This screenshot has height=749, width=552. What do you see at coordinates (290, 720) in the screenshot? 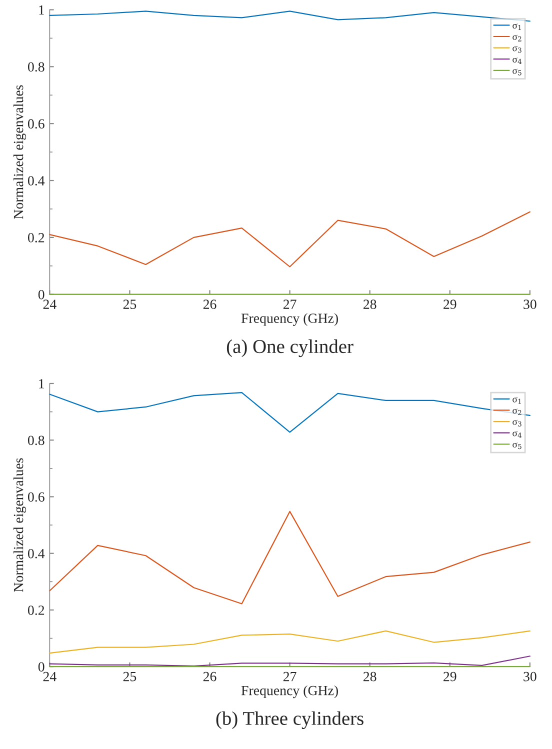
I see `text: (b) Three cylinders` at bounding box center [290, 720].